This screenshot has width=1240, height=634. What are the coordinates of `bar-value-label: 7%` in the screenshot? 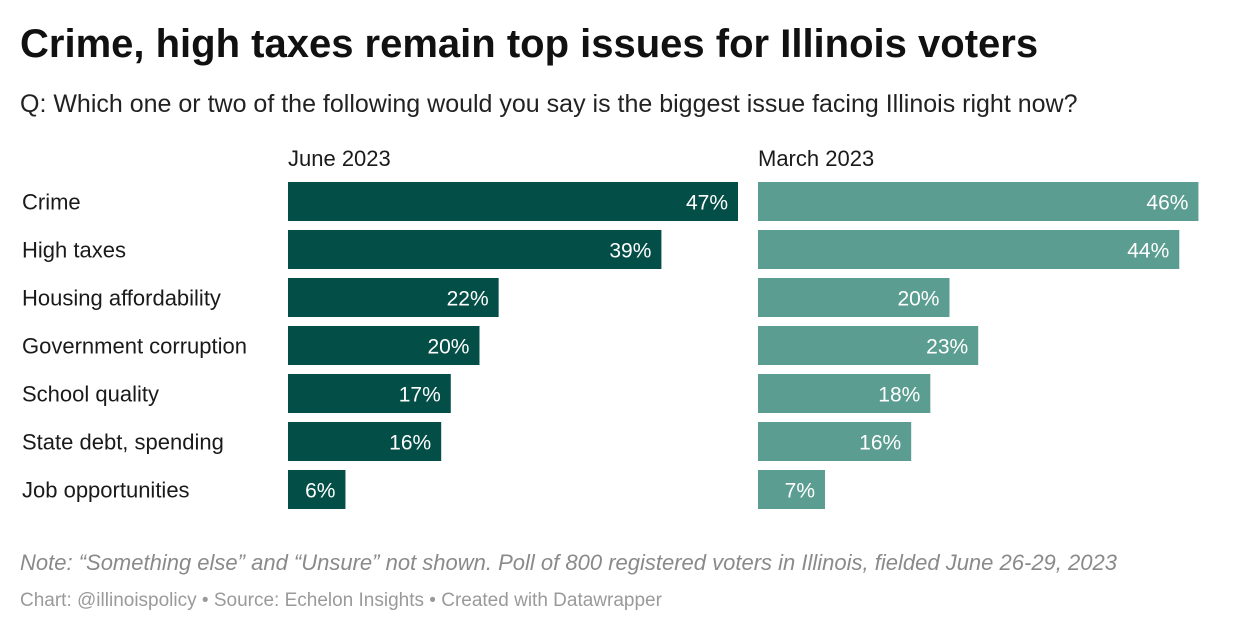 It's located at (800, 491).